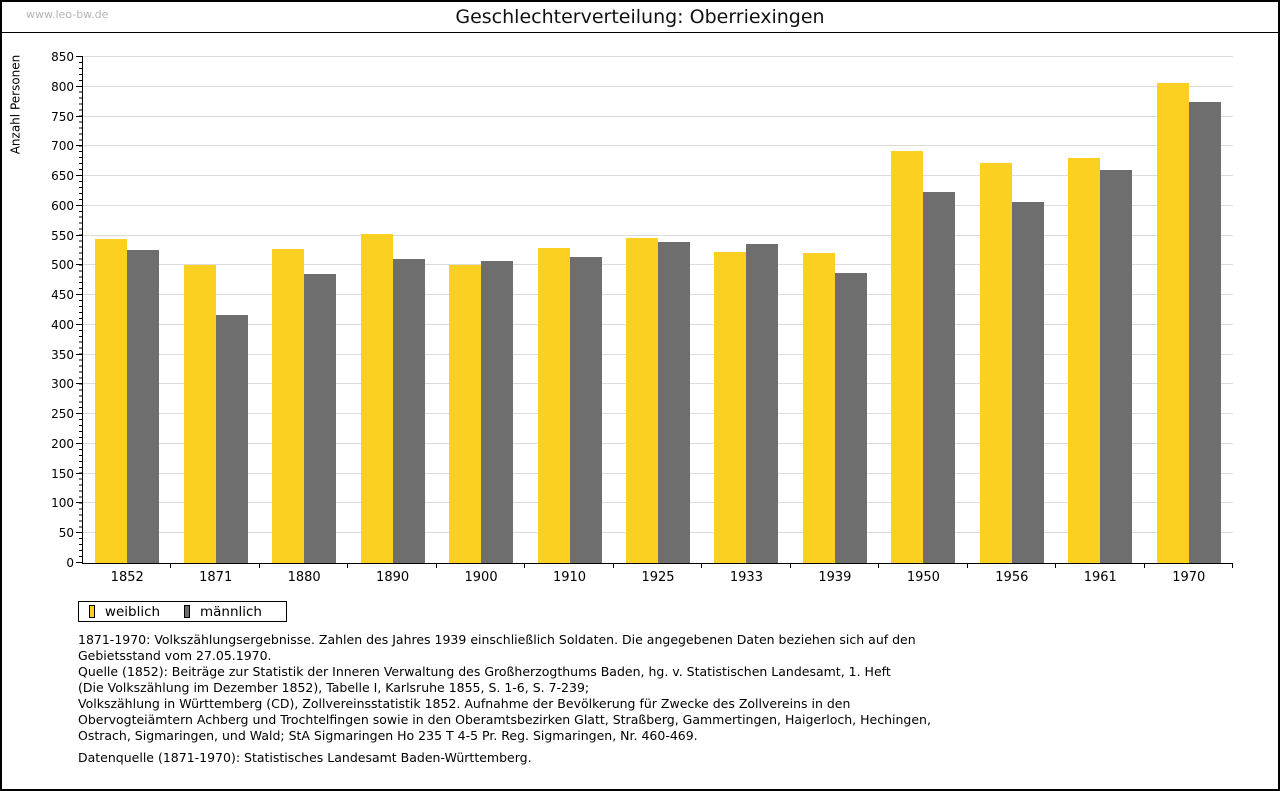 The image size is (1280, 791). What do you see at coordinates (62, 265) in the screenshot?
I see `y-tick-label: 500` at bounding box center [62, 265].